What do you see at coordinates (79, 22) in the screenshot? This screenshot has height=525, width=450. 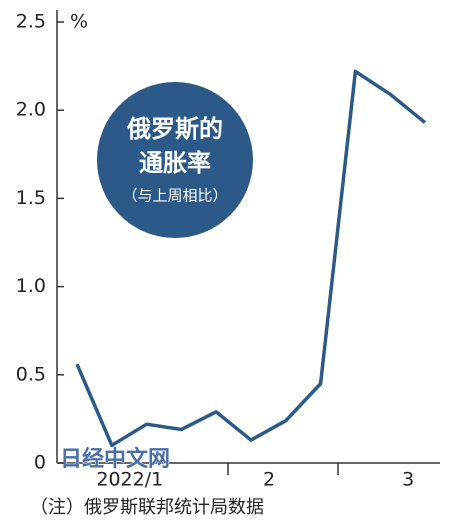 I see `unit-label: %` at bounding box center [79, 22].